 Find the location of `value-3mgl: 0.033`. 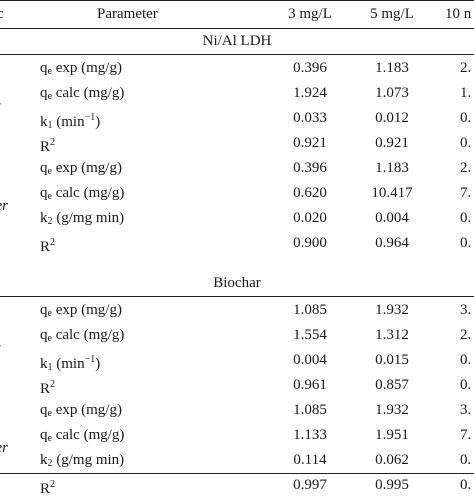

value-3mgl: 0.033 is located at coordinates (310, 118).